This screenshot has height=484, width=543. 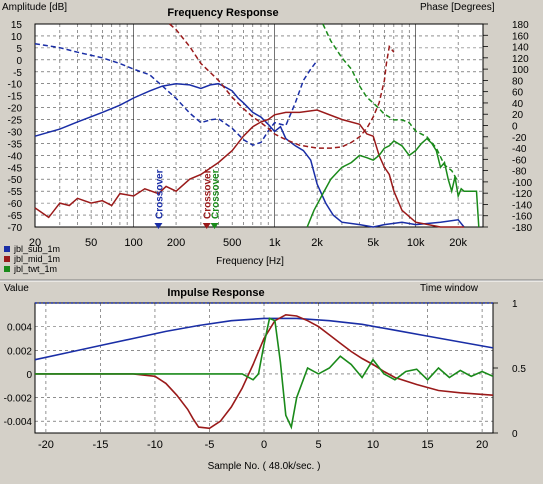 I want to click on ir-left-axis-label: Value, so click(x=16, y=288).